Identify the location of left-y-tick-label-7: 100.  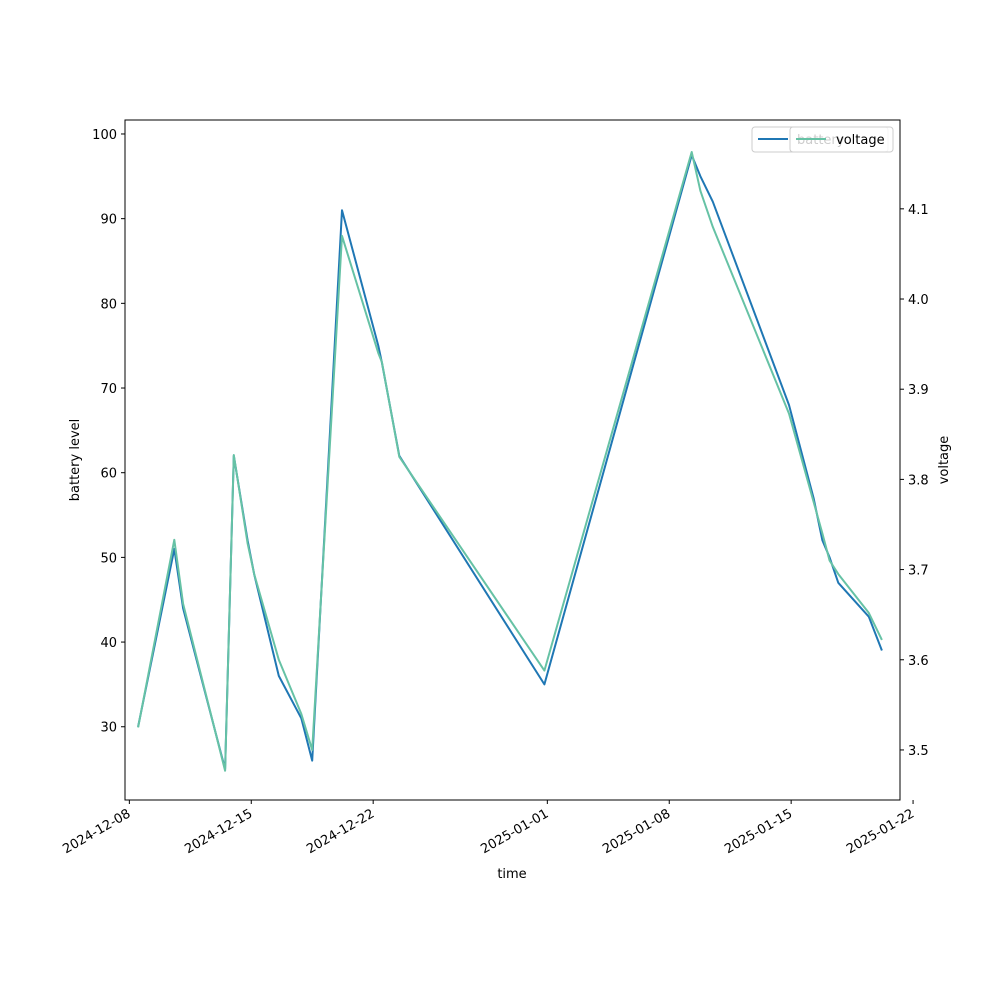
(104, 135).